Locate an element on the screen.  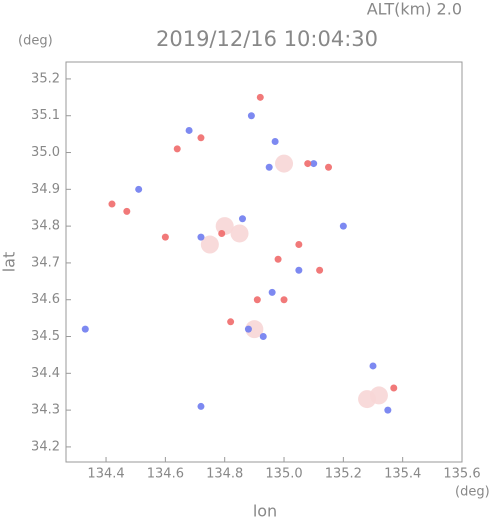
x-tick-label: 134.8 is located at coordinates (224, 474).